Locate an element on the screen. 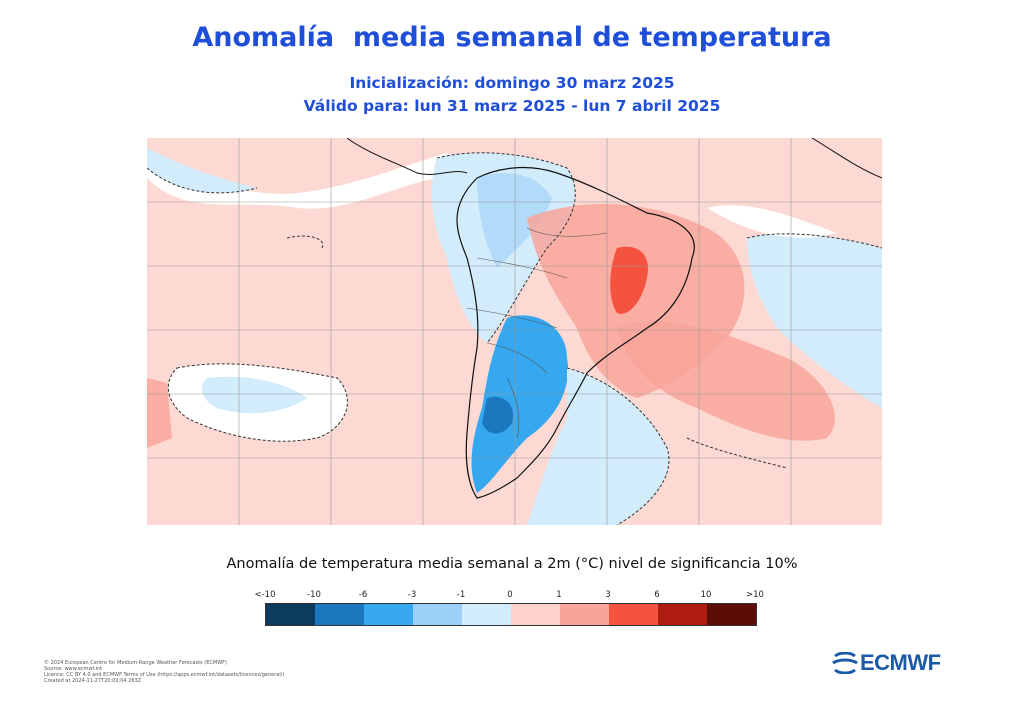 Image resolution: width=1024 pixels, height=720 pixels. colorbar-label: 3 is located at coordinates (608, 595).